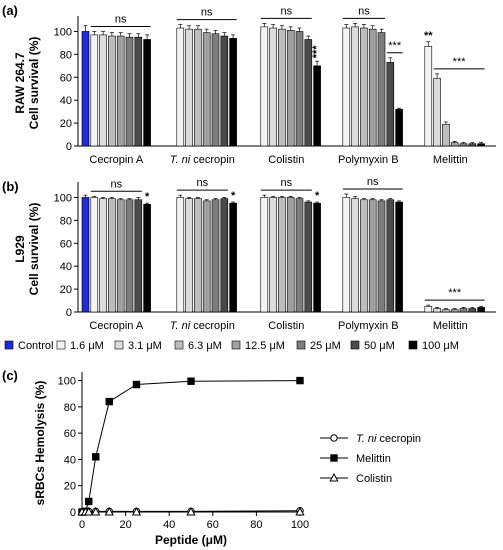 This screenshot has width=503, height=550. What do you see at coordinates (20, 249) in the screenshot?
I see `y-axis-label-line1: L929` at bounding box center [20, 249].